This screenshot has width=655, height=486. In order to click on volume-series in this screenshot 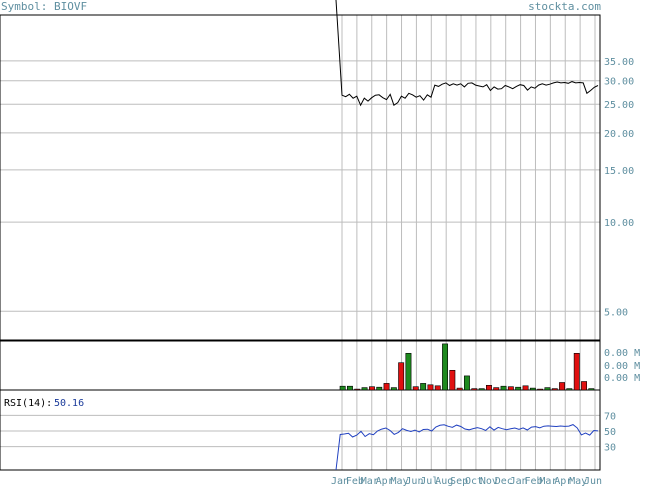, I will do `click(467, 367)`.